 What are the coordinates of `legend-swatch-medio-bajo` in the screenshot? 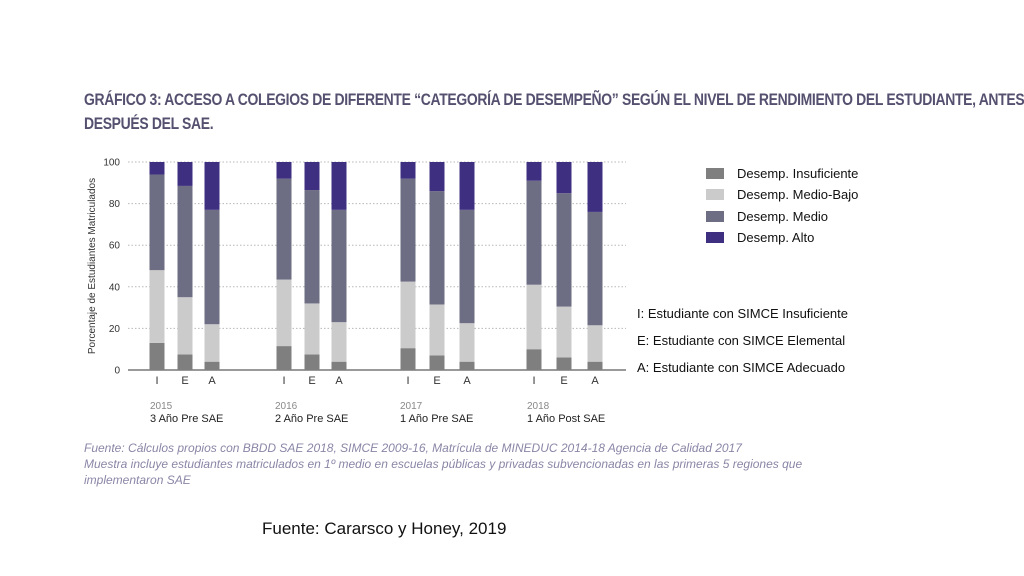 It's located at (715, 195).